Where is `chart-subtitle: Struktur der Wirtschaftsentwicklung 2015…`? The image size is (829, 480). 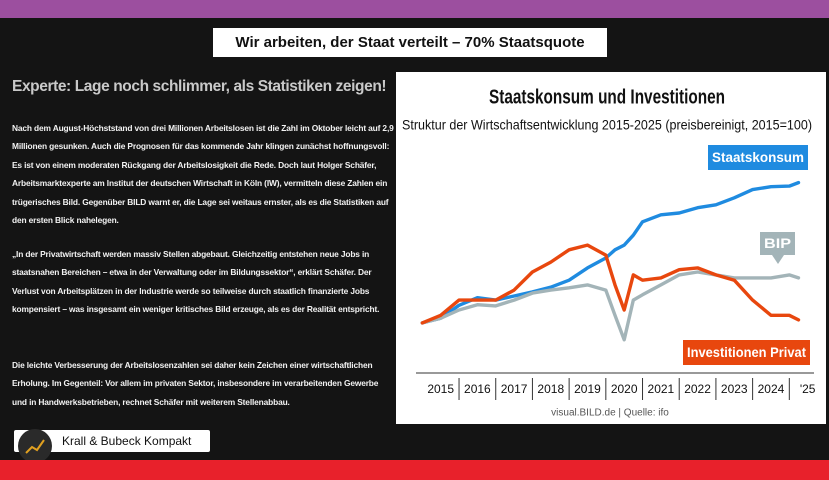
chart-subtitle: Struktur der Wirtschaftsentwicklung 2015… is located at coordinates (607, 125).